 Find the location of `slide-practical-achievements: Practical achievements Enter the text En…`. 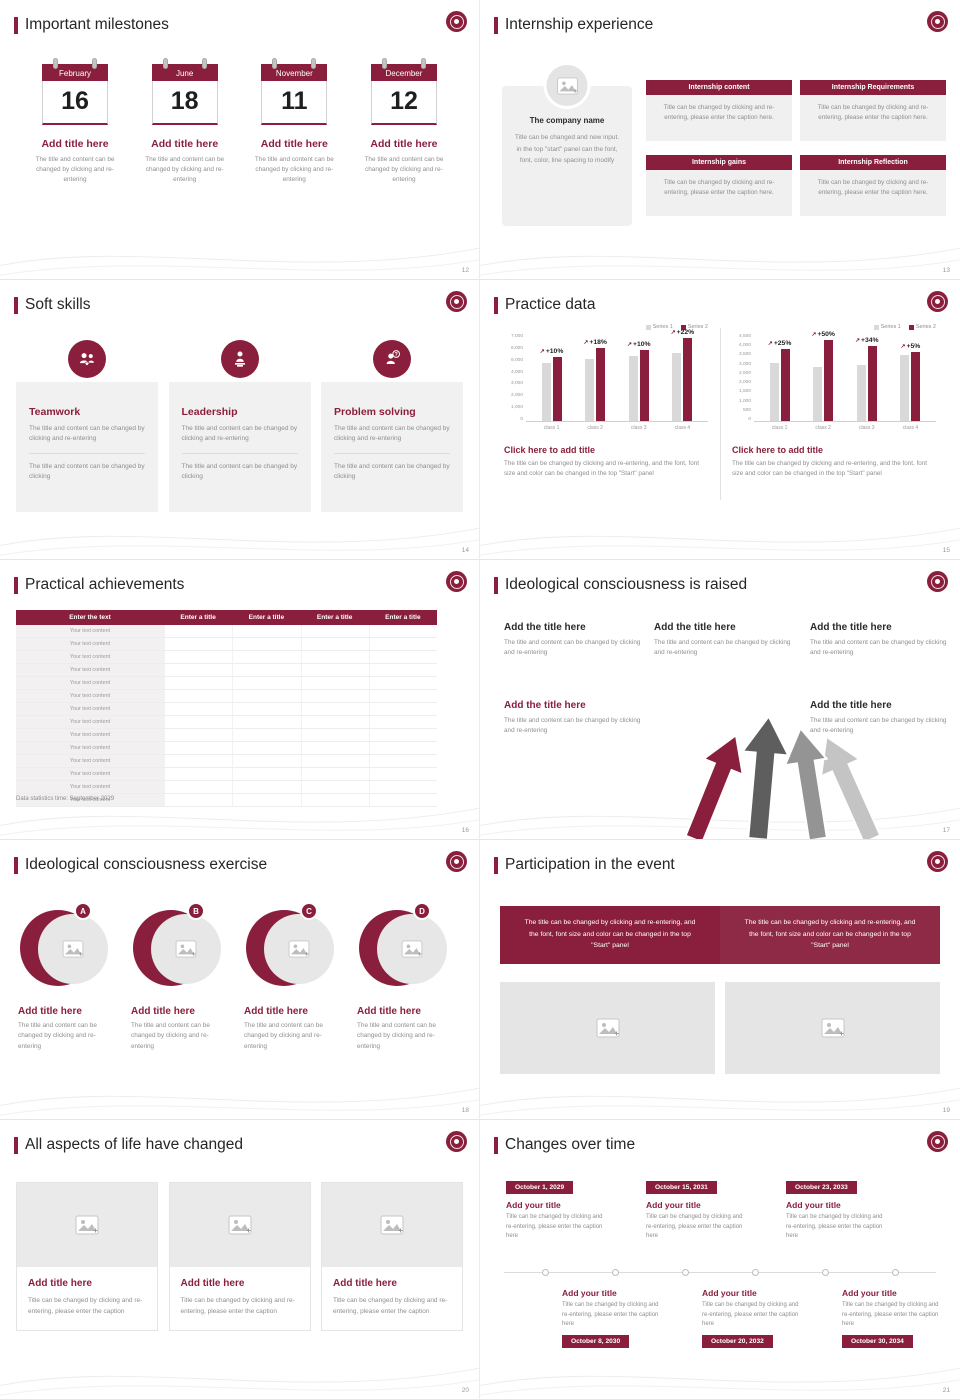

slide-practical-achievements: Practical achievements Enter the text En… is located at coordinates (240, 700).